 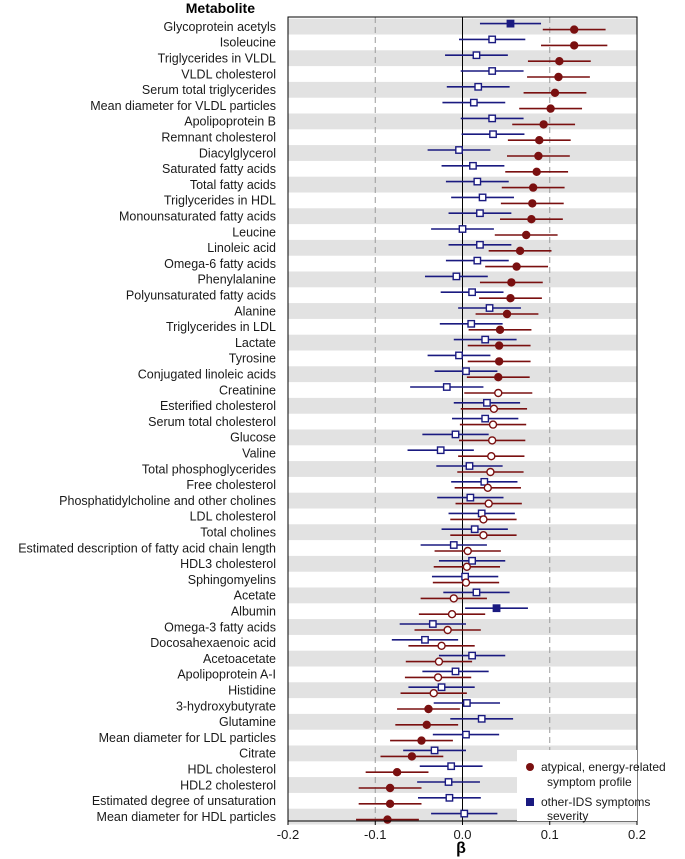 I want to click on metabolite-label: Esterified cholesterol, so click(x=218, y=406).